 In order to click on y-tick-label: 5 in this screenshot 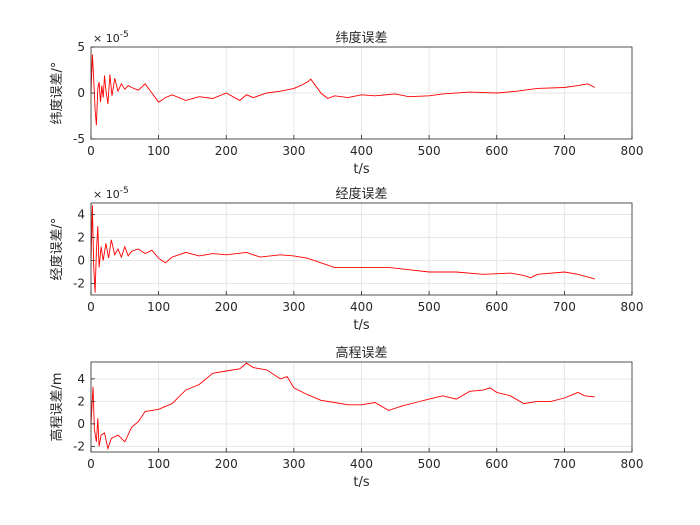, I will do `click(81, 47)`.